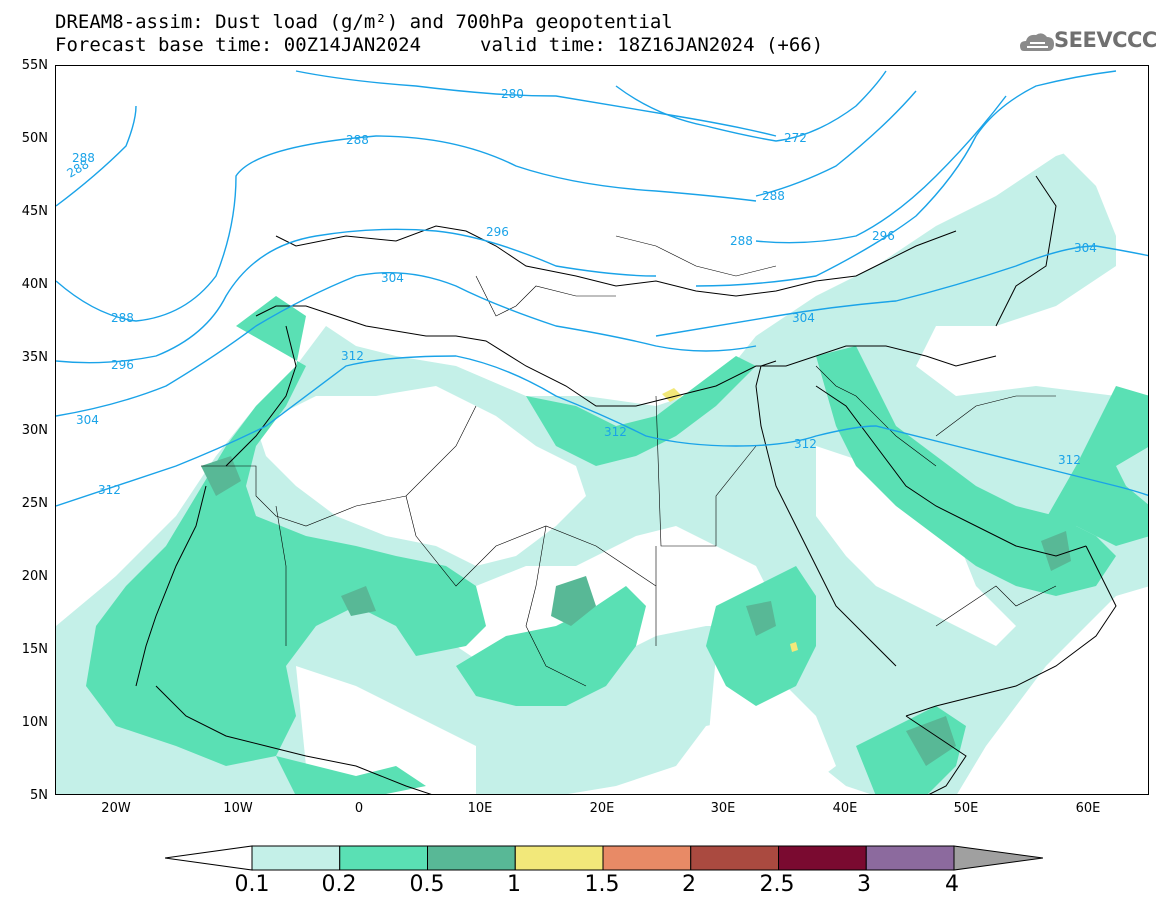 This screenshot has width=1165, height=907. Describe the element at coordinates (1088, 808) in the screenshot. I see `lon-label-60e: 60E` at that location.